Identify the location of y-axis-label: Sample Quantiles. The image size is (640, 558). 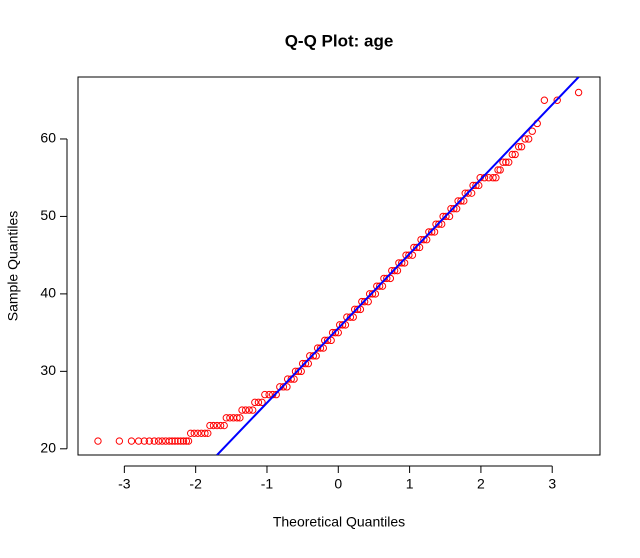
(13, 266).